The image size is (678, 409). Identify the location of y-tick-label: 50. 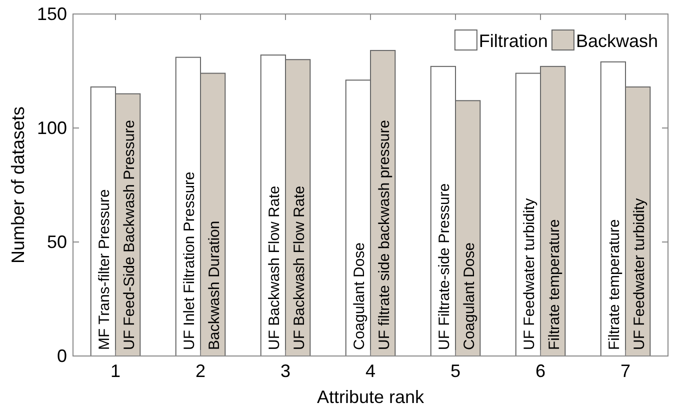
(56, 242).